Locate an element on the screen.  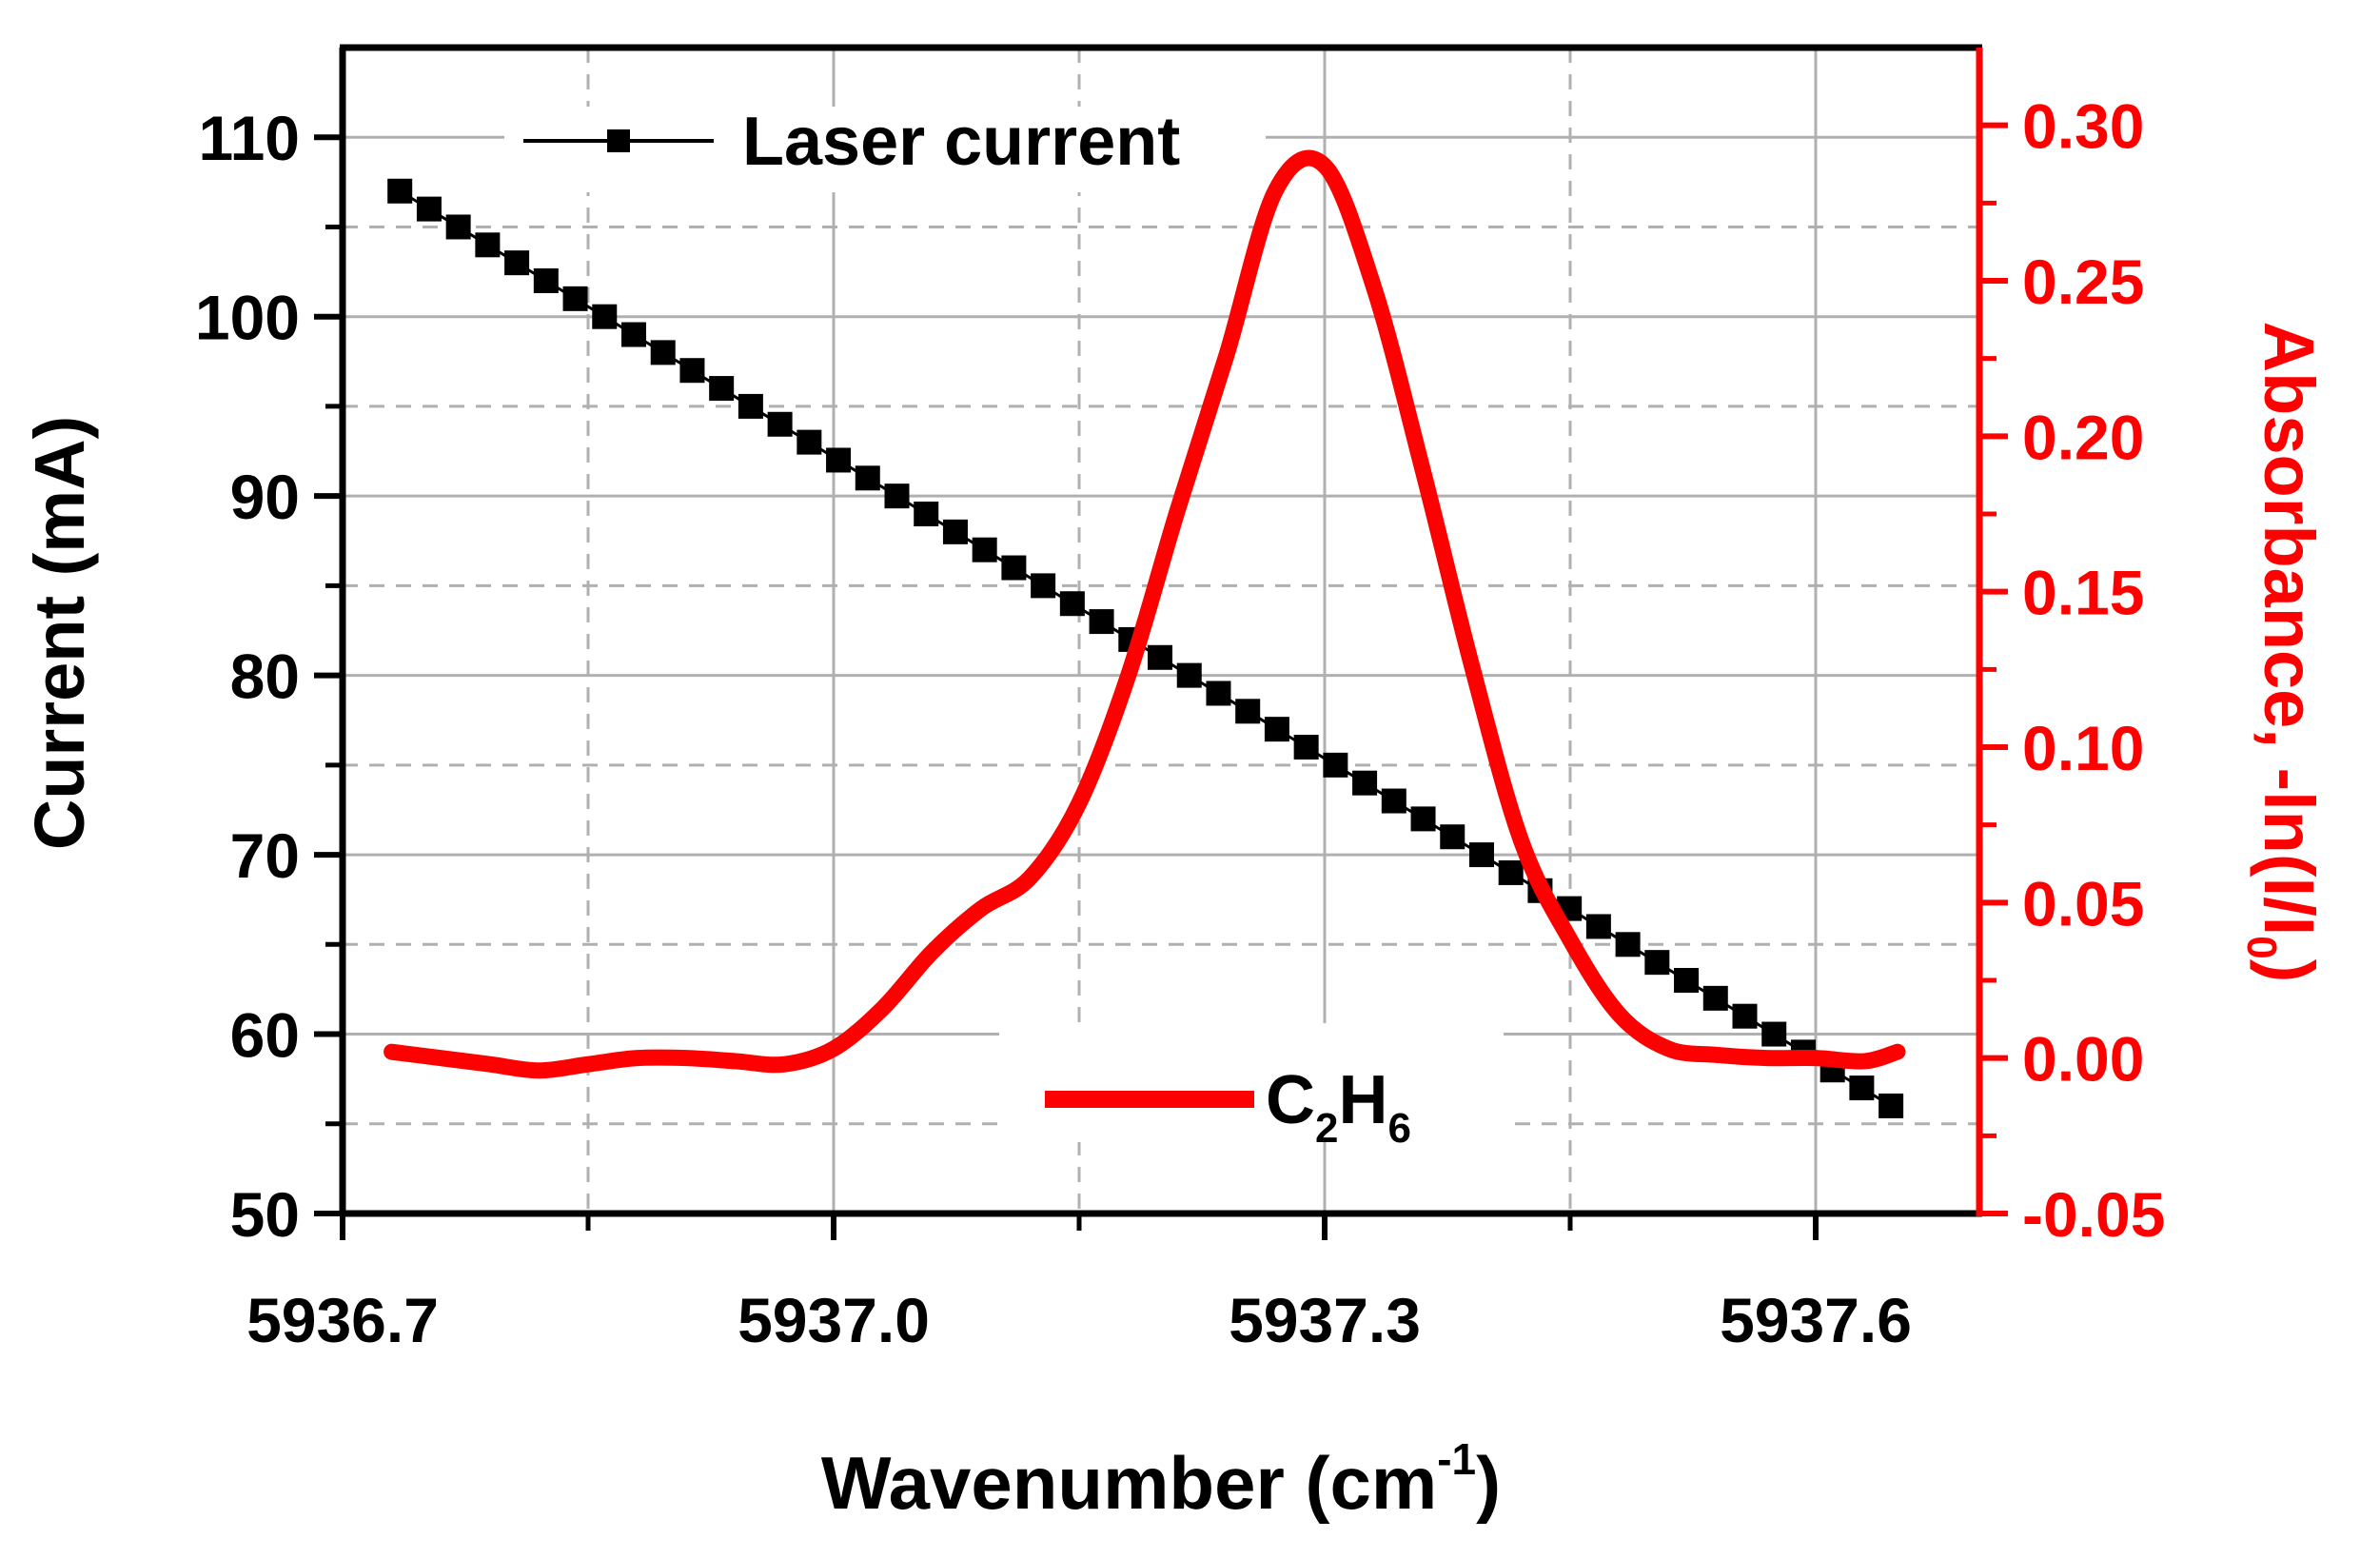
y-right-tick-label: 0.25 is located at coordinates (2083, 282).